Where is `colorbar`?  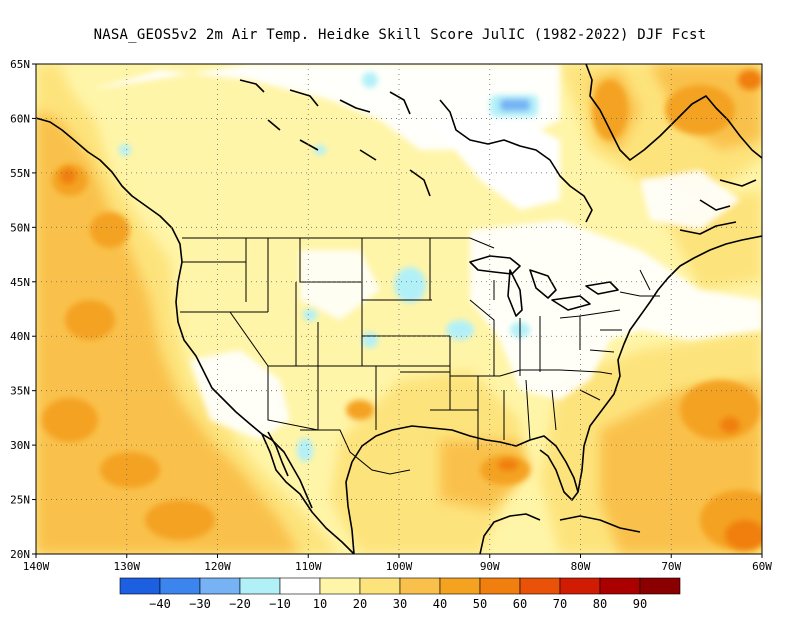
colorbar is located at coordinates (400, 586).